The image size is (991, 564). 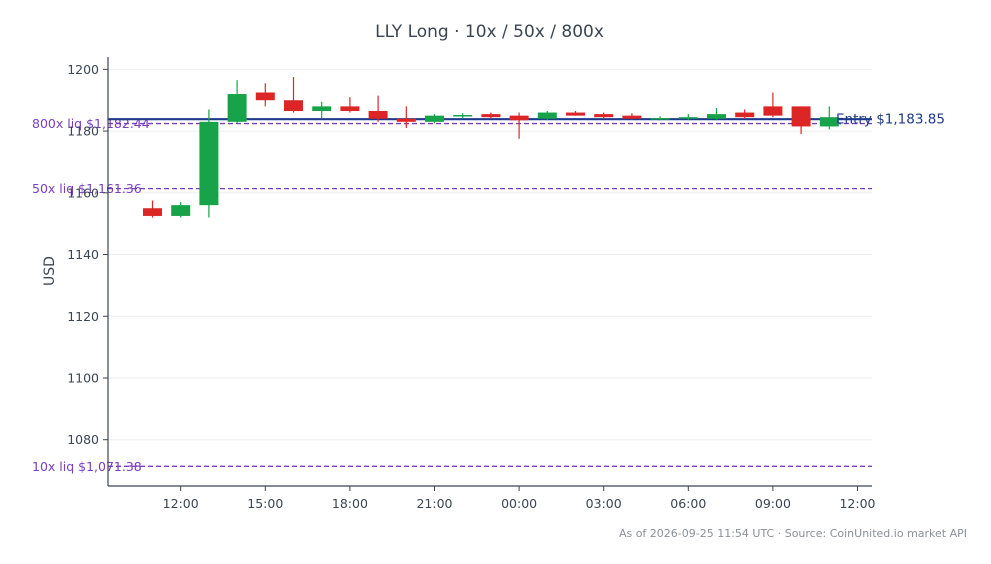 What do you see at coordinates (489, 32) in the screenshot?
I see `chart-title: LLY Long · 10x / 50x / 800x` at bounding box center [489, 32].